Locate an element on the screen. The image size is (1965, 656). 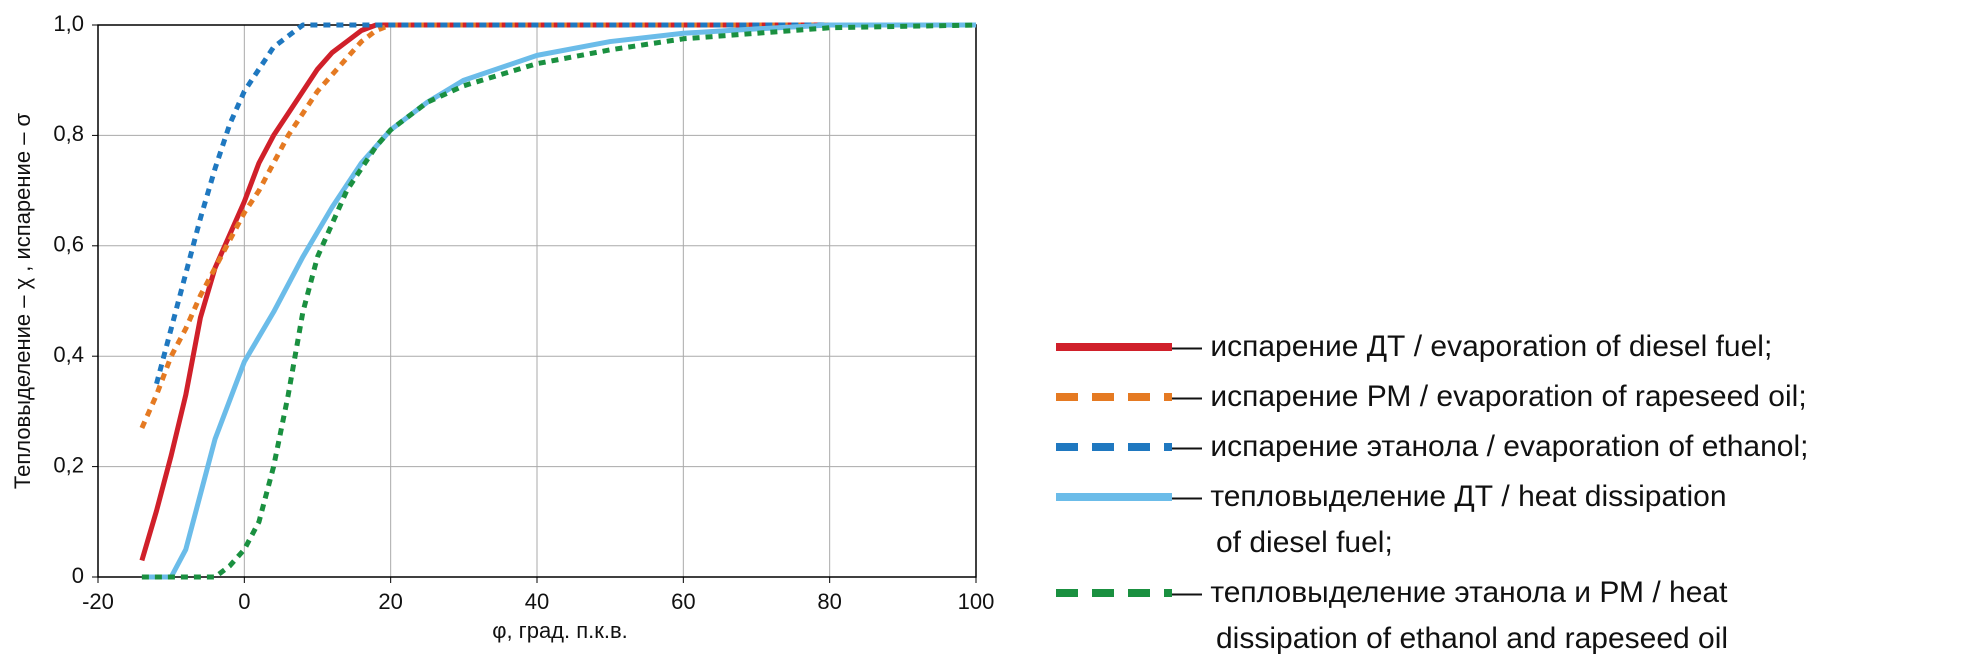
y-axis-title: Тепловыделение – χ , испарение – σ is located at coordinates (22, 300).